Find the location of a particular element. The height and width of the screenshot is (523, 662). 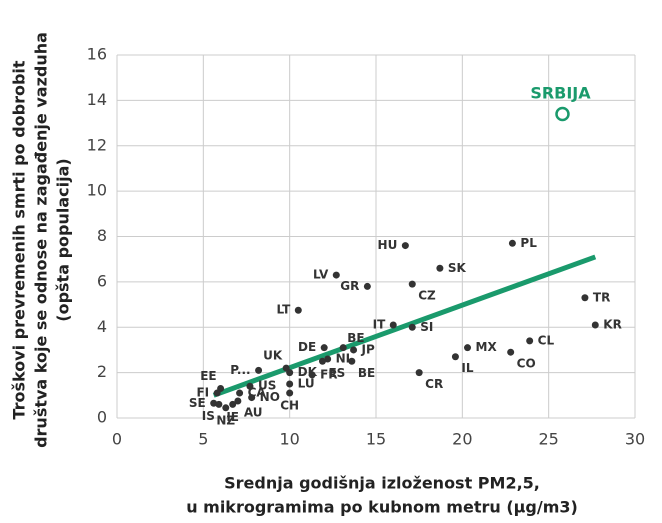

point-label: LU is located at coordinates (306, 383).